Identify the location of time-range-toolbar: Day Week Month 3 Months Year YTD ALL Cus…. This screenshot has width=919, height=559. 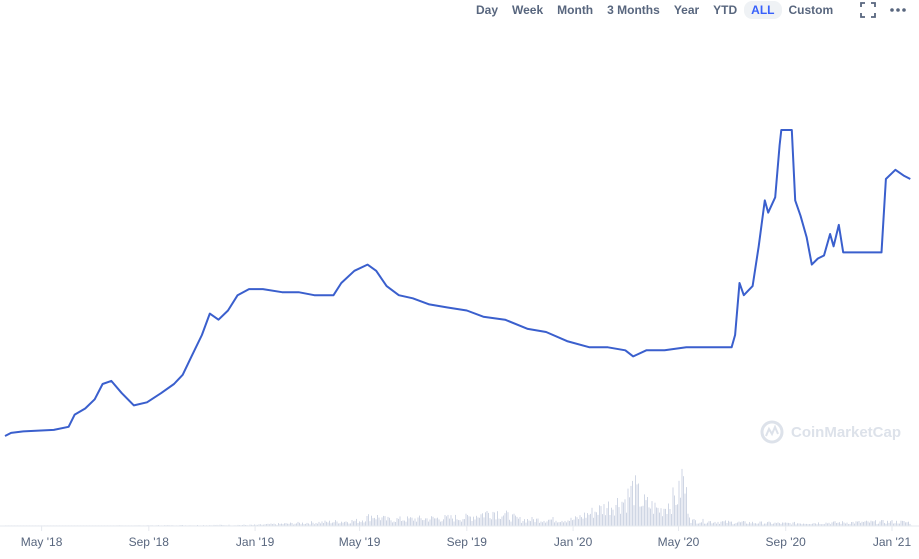
(688, 10).